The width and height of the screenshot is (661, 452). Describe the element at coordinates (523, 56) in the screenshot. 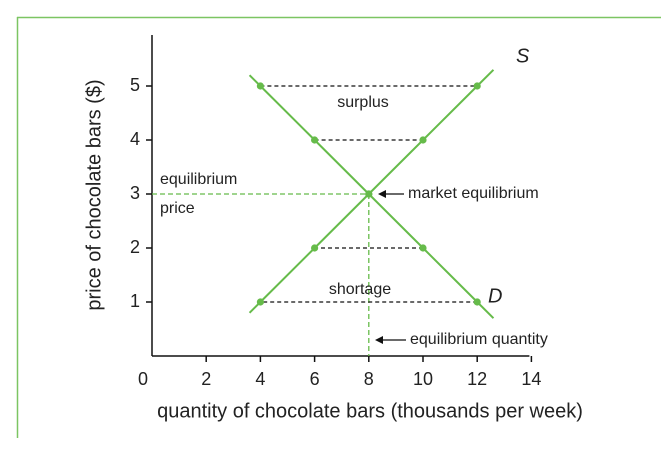

I see `series-label: S` at that location.